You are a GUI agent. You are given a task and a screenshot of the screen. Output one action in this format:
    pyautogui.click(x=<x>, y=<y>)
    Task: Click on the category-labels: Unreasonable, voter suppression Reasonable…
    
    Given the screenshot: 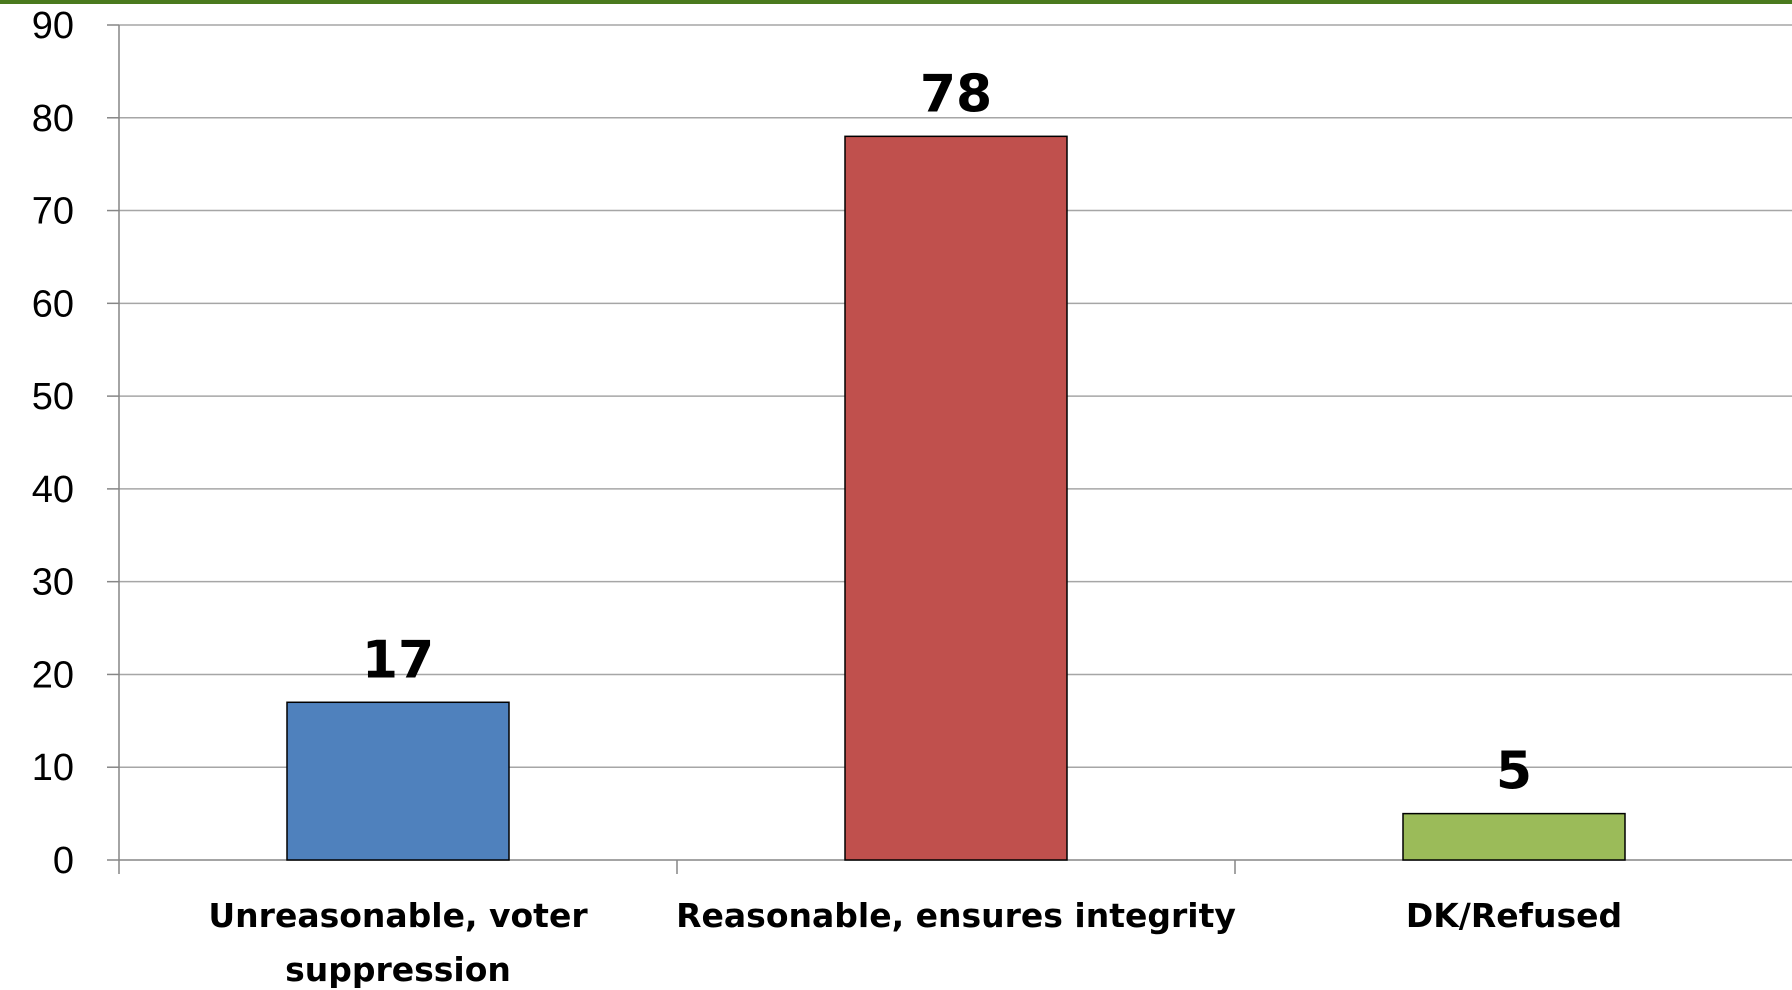 What is the action you would take?
    pyautogui.click(x=915, y=942)
    